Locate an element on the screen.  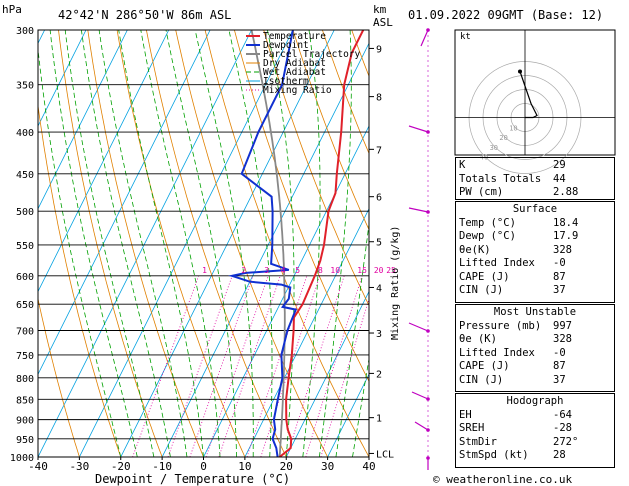
temperature-line is located at coordinates (321, 243).